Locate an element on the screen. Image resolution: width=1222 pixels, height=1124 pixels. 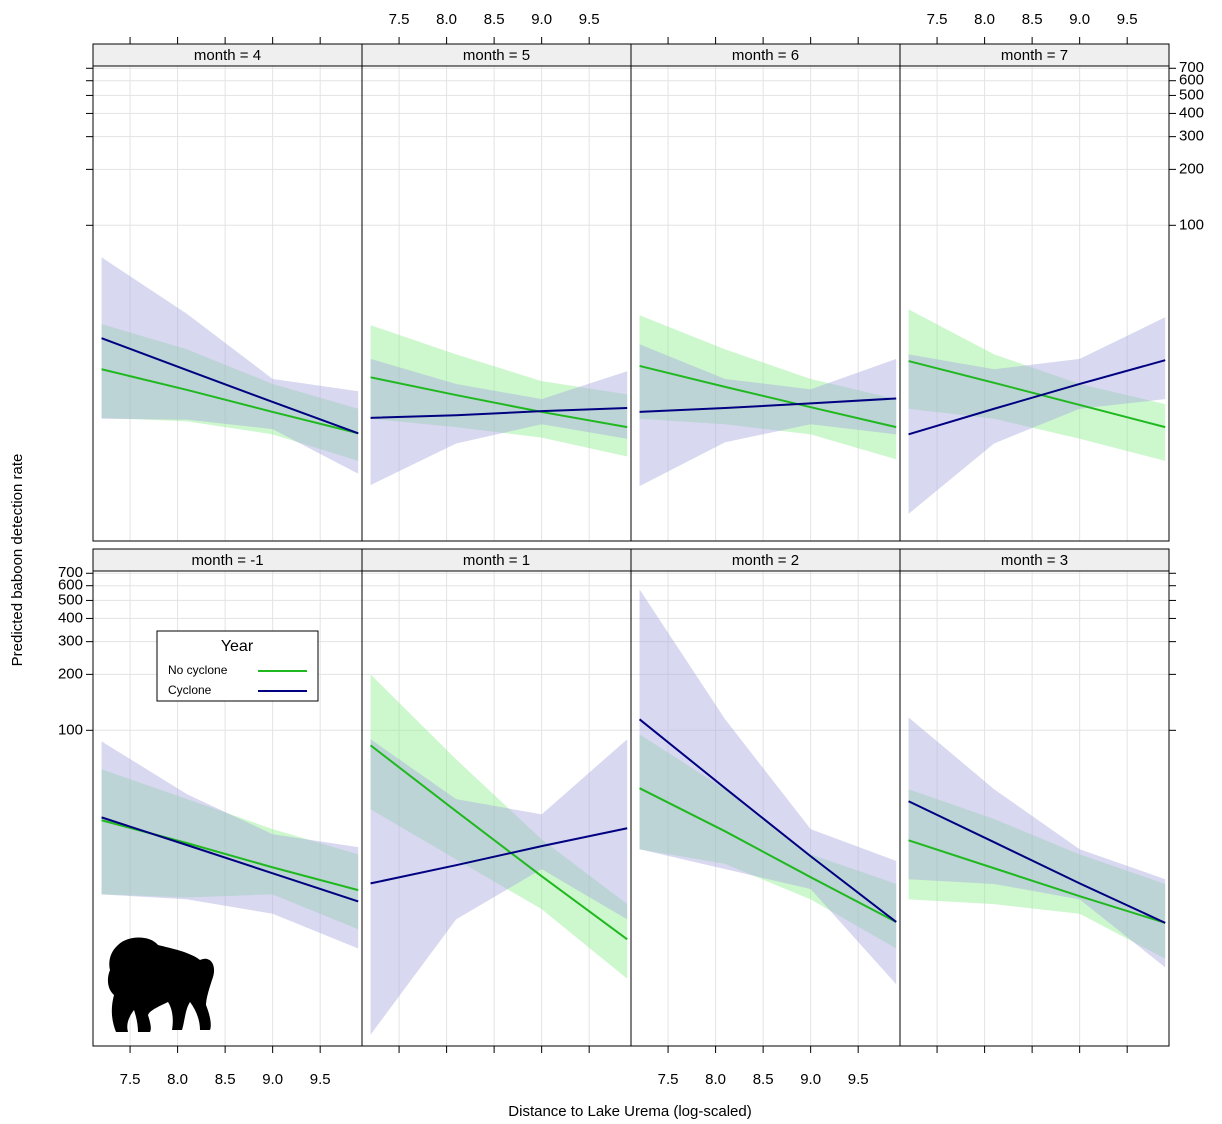
baboon-icon is located at coordinates (161, 984).